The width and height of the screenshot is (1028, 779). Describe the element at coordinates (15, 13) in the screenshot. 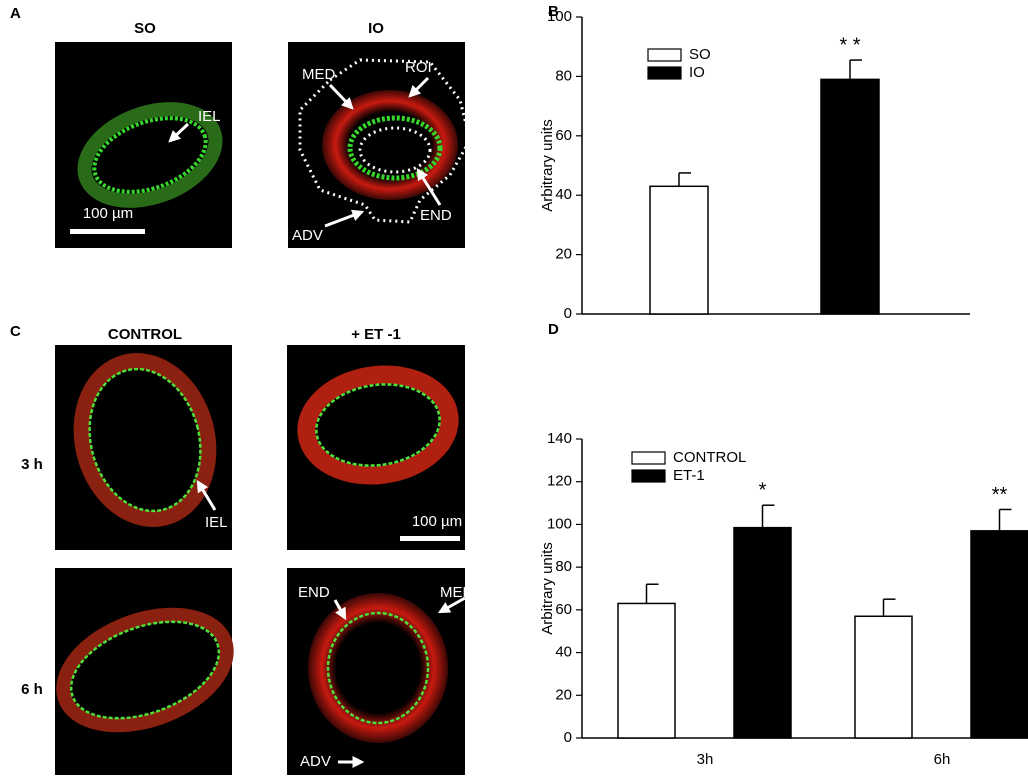

I see `panel-label: A` at that location.